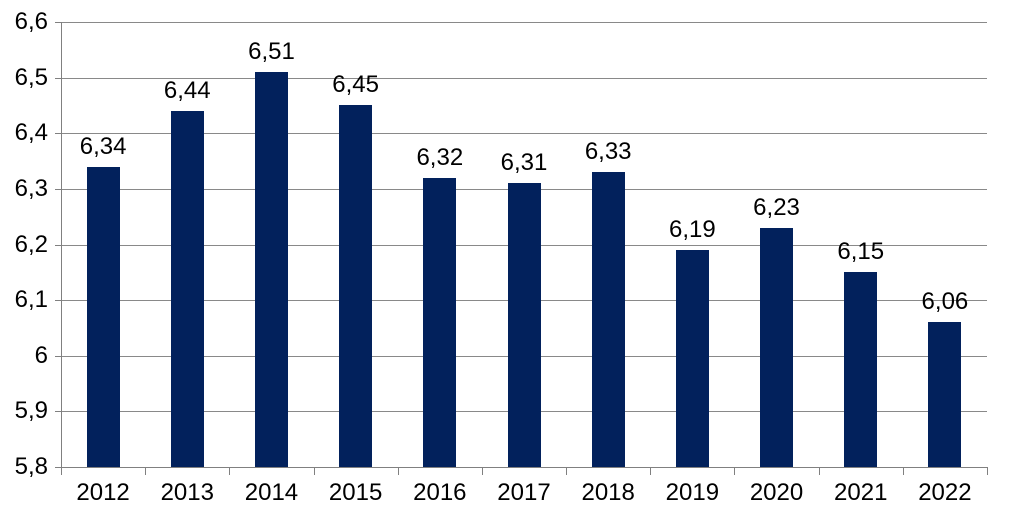  Describe the element at coordinates (271, 492) in the screenshot. I see `x-tick-label-2014: 2014` at that location.